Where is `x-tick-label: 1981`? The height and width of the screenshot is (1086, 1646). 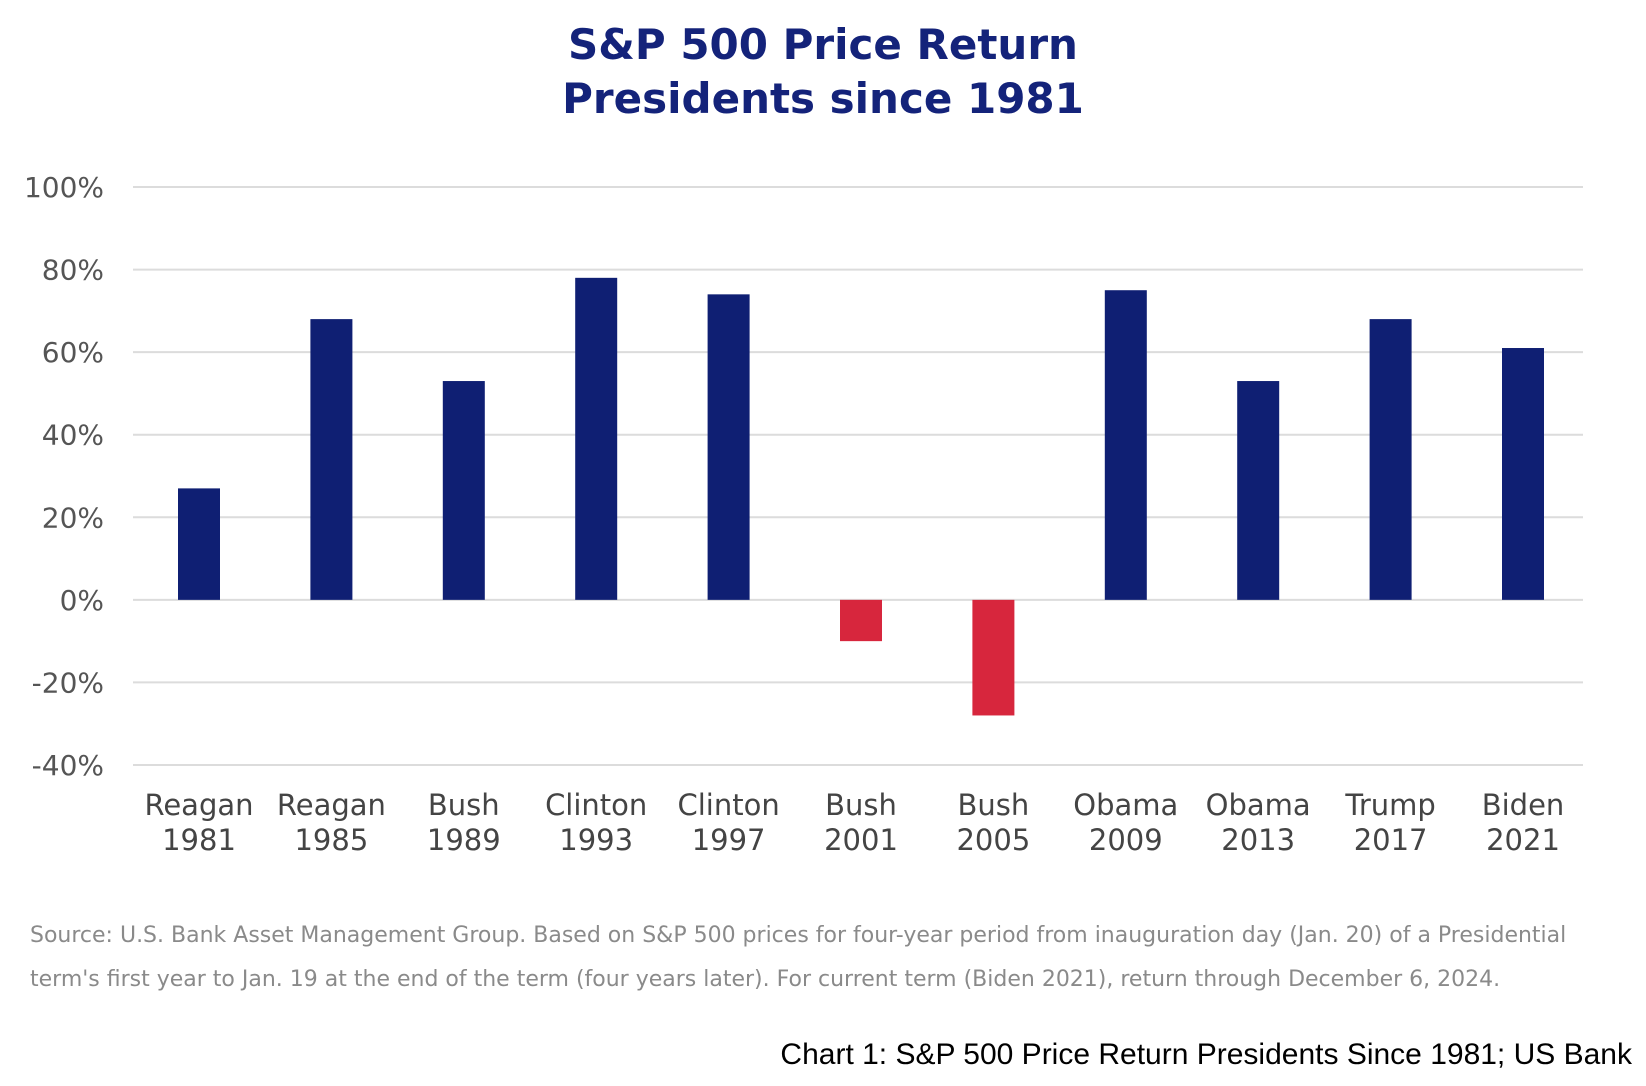 x-tick-label: 1981 is located at coordinates (199, 840).